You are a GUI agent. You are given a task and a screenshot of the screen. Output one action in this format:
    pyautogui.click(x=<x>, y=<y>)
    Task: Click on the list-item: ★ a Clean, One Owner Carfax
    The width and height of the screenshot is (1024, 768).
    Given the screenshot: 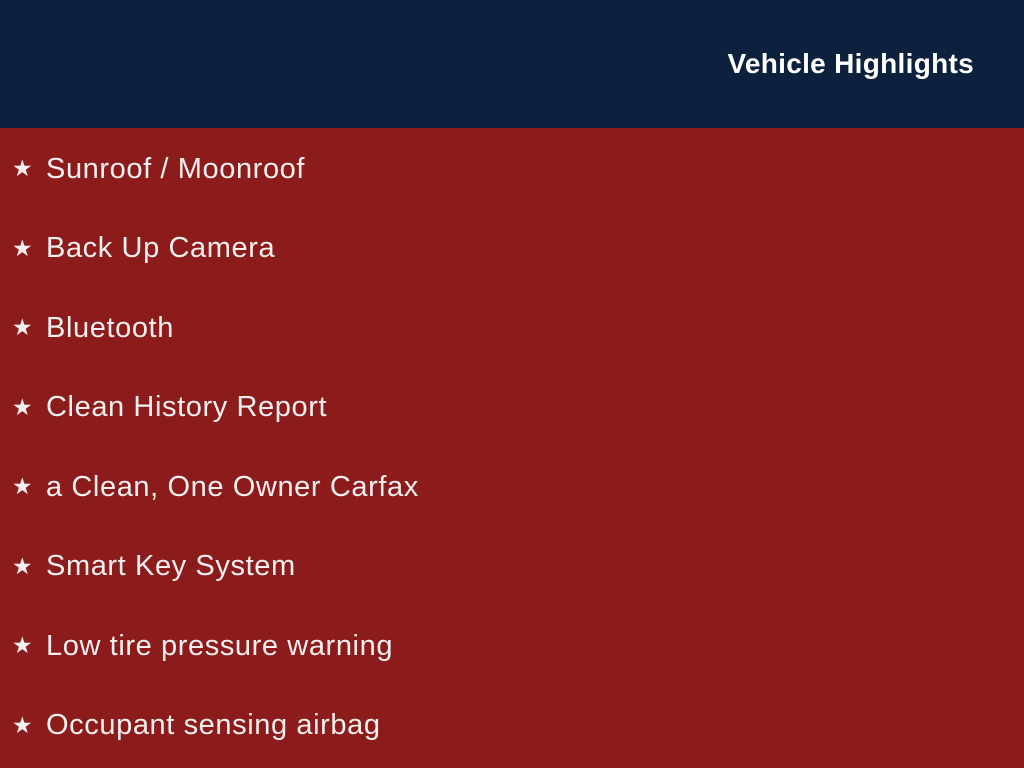 What is the action you would take?
    pyautogui.click(x=512, y=487)
    